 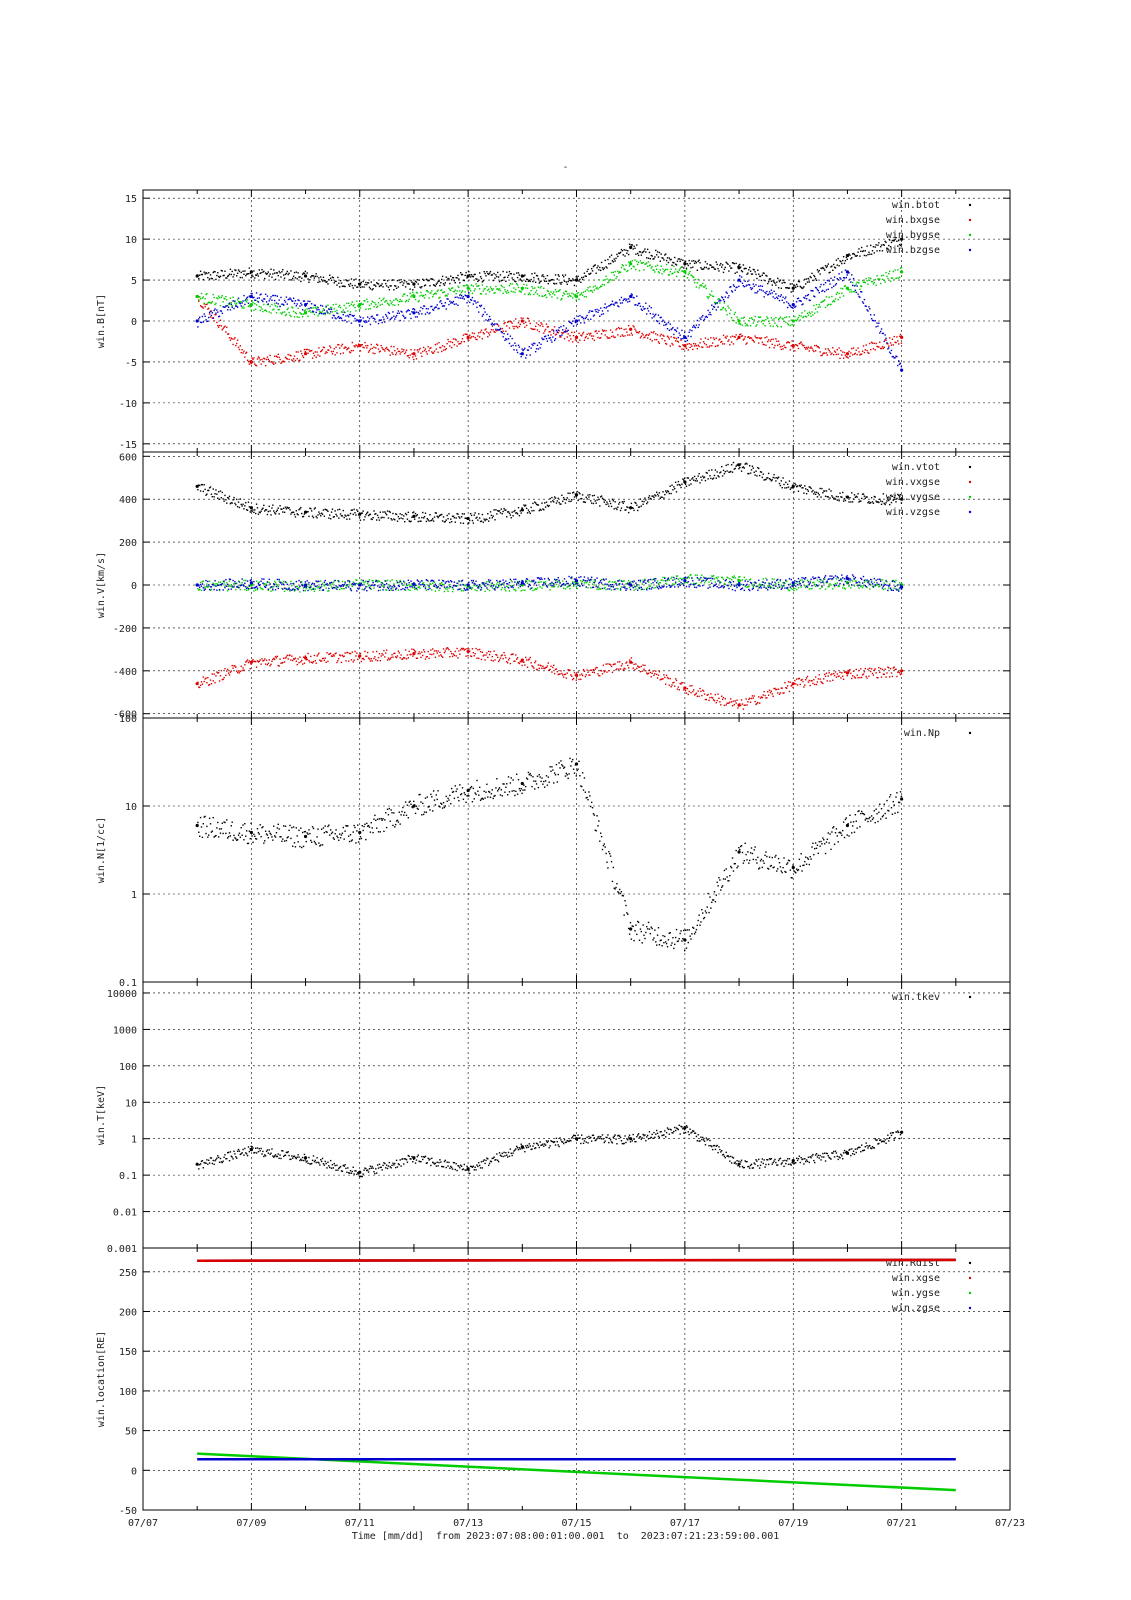 What do you see at coordinates (916, 467) in the screenshot?
I see `legend-label-win.vtot: win.vtot` at bounding box center [916, 467].